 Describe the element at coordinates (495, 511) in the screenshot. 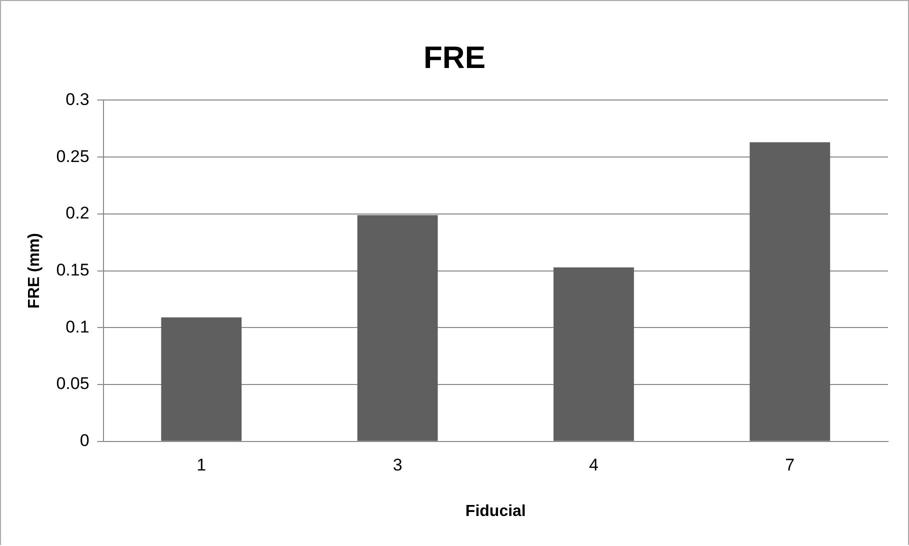

I see `x-axis-title: Fiducial` at that location.